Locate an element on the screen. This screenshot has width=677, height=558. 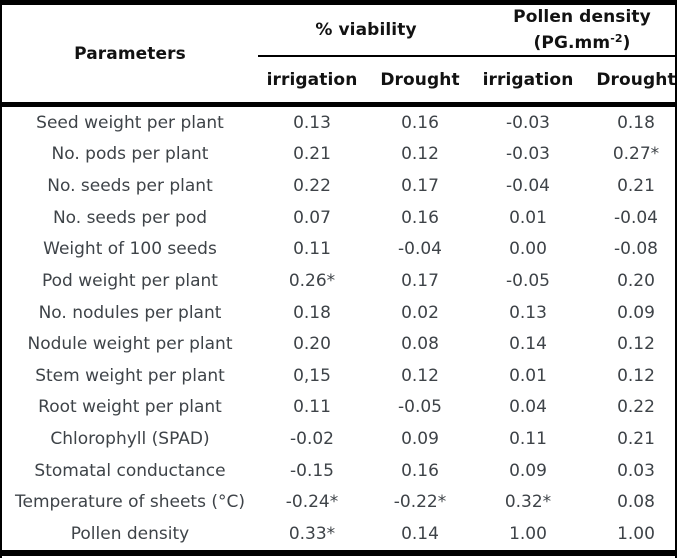
parameter-cell: No. seeds per pod is located at coordinates (130, 217).